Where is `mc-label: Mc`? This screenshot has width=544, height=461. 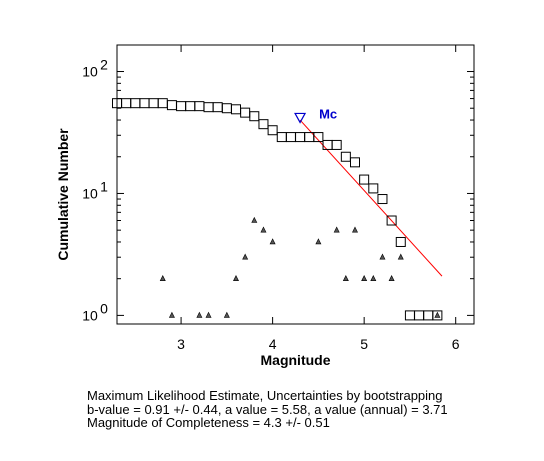 mc-label: Mc is located at coordinates (328, 113).